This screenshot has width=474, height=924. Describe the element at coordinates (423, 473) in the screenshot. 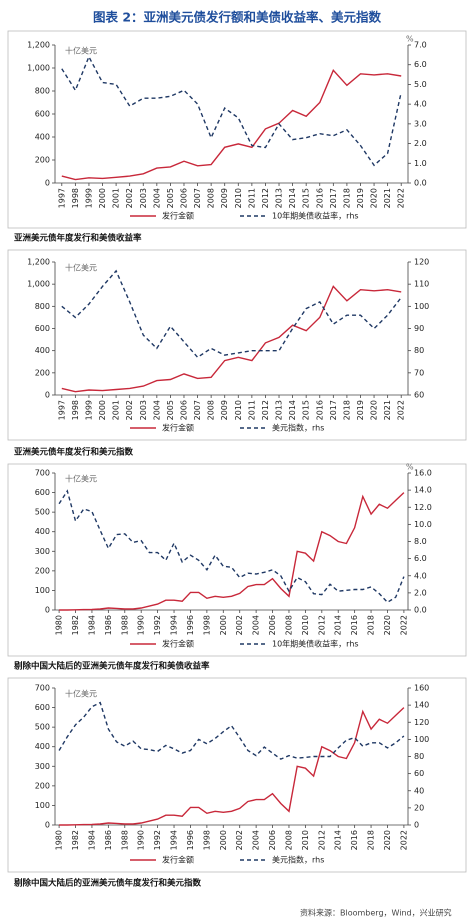

I see `y2-tick-label: 16.0` at that location.